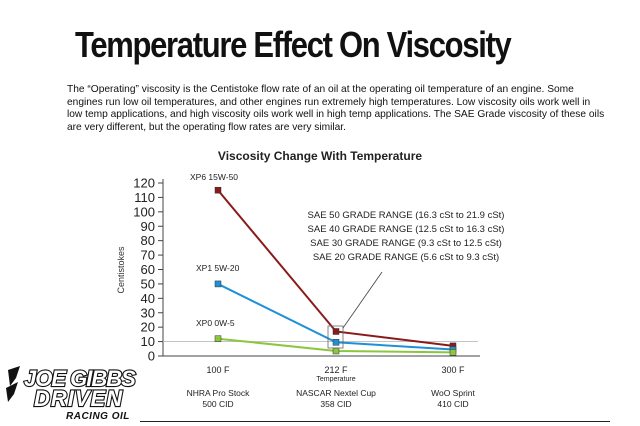 The height and width of the screenshot is (426, 640). What do you see at coordinates (78, 398) in the screenshot?
I see `logo-line2: DRIVEN` at bounding box center [78, 398].